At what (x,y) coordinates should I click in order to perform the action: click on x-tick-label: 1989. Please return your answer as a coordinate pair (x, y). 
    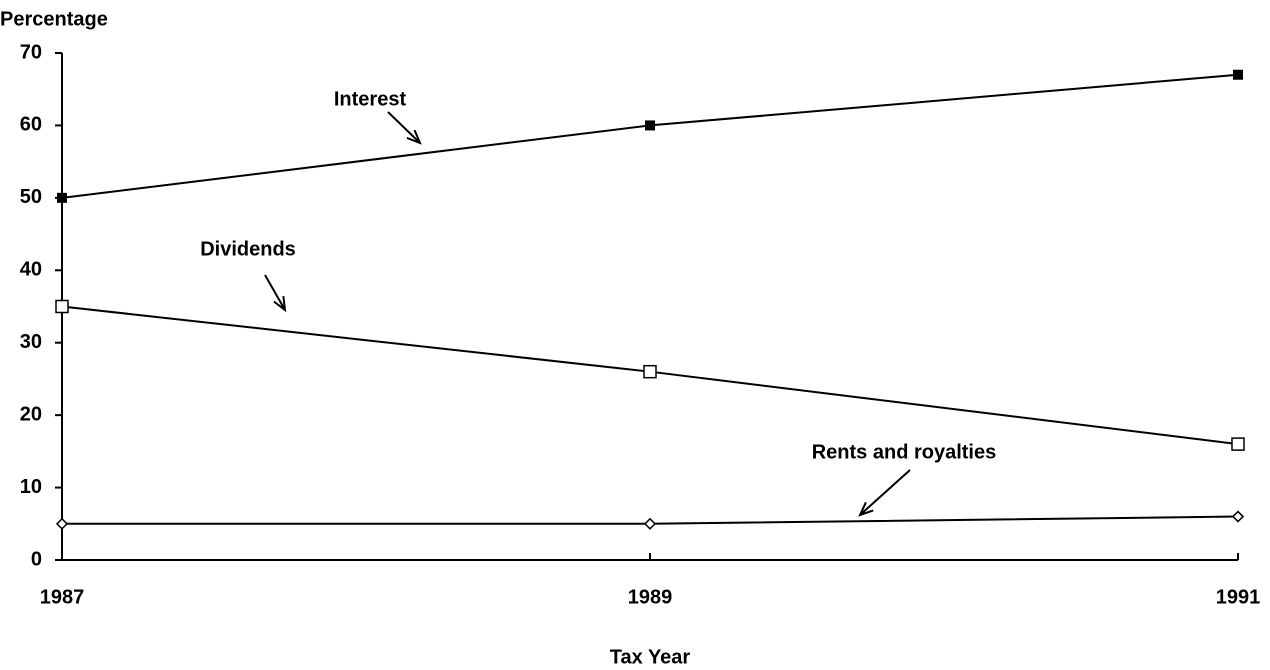
    Looking at the image, I should click on (650, 597).